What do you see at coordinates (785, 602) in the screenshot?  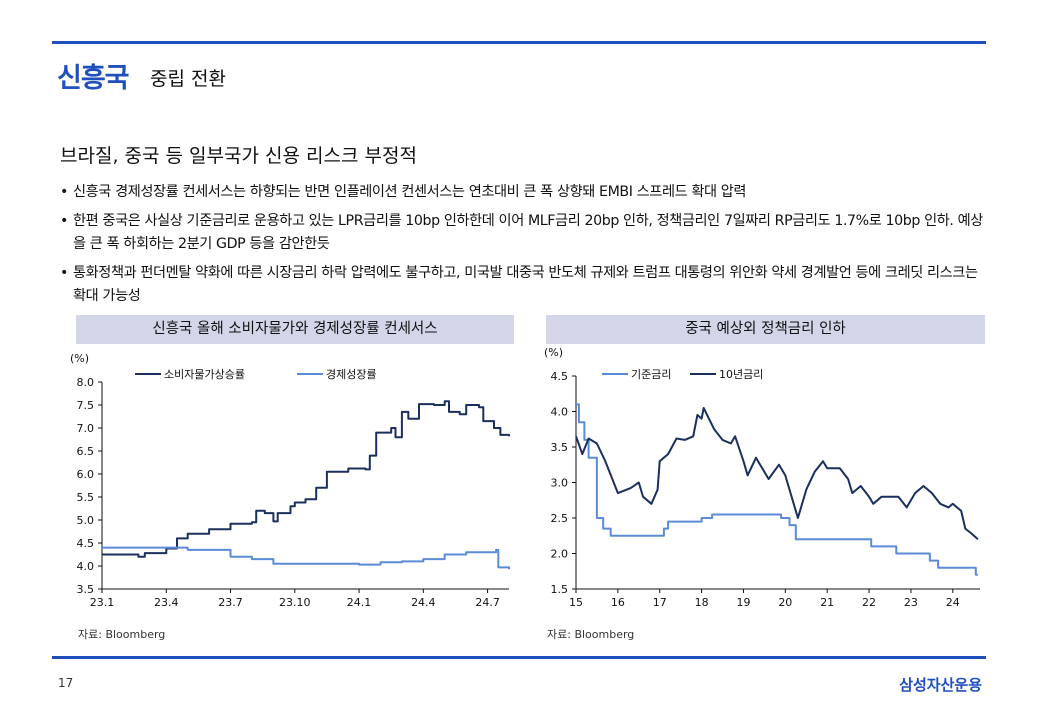 I see `x-tick-label: 20` at bounding box center [785, 602].